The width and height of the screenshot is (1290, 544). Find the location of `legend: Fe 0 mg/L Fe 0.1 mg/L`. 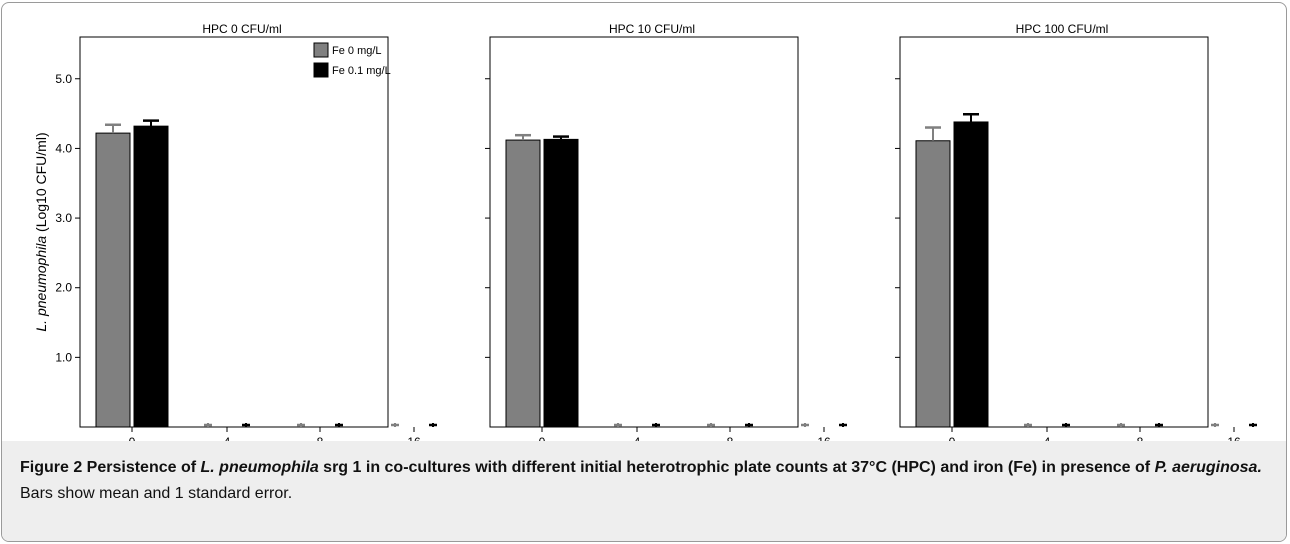

legend: Fe 0 mg/L Fe 0.1 mg/L is located at coordinates (352, 60).